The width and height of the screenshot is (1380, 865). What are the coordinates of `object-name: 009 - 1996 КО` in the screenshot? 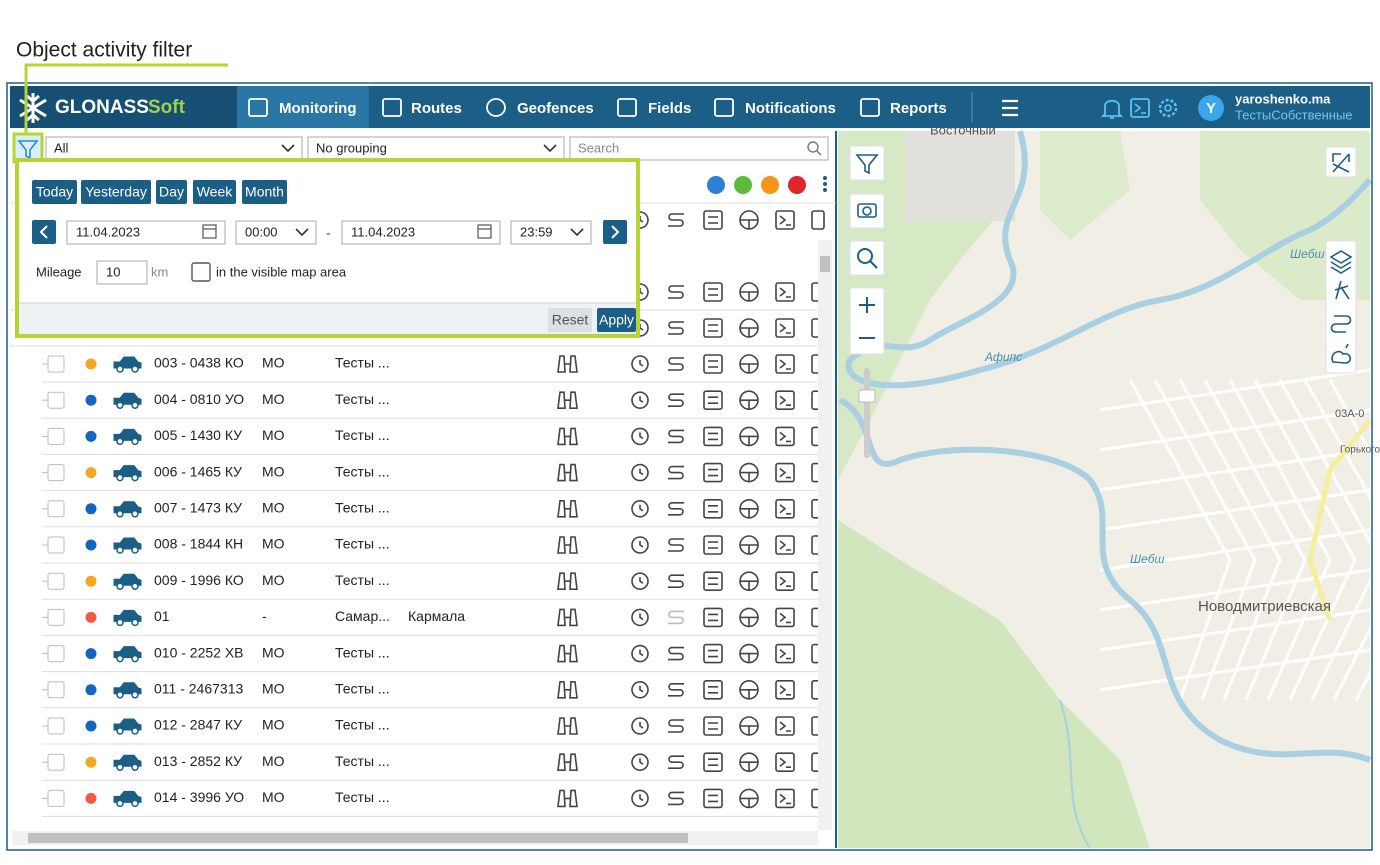 It's located at (199, 580).